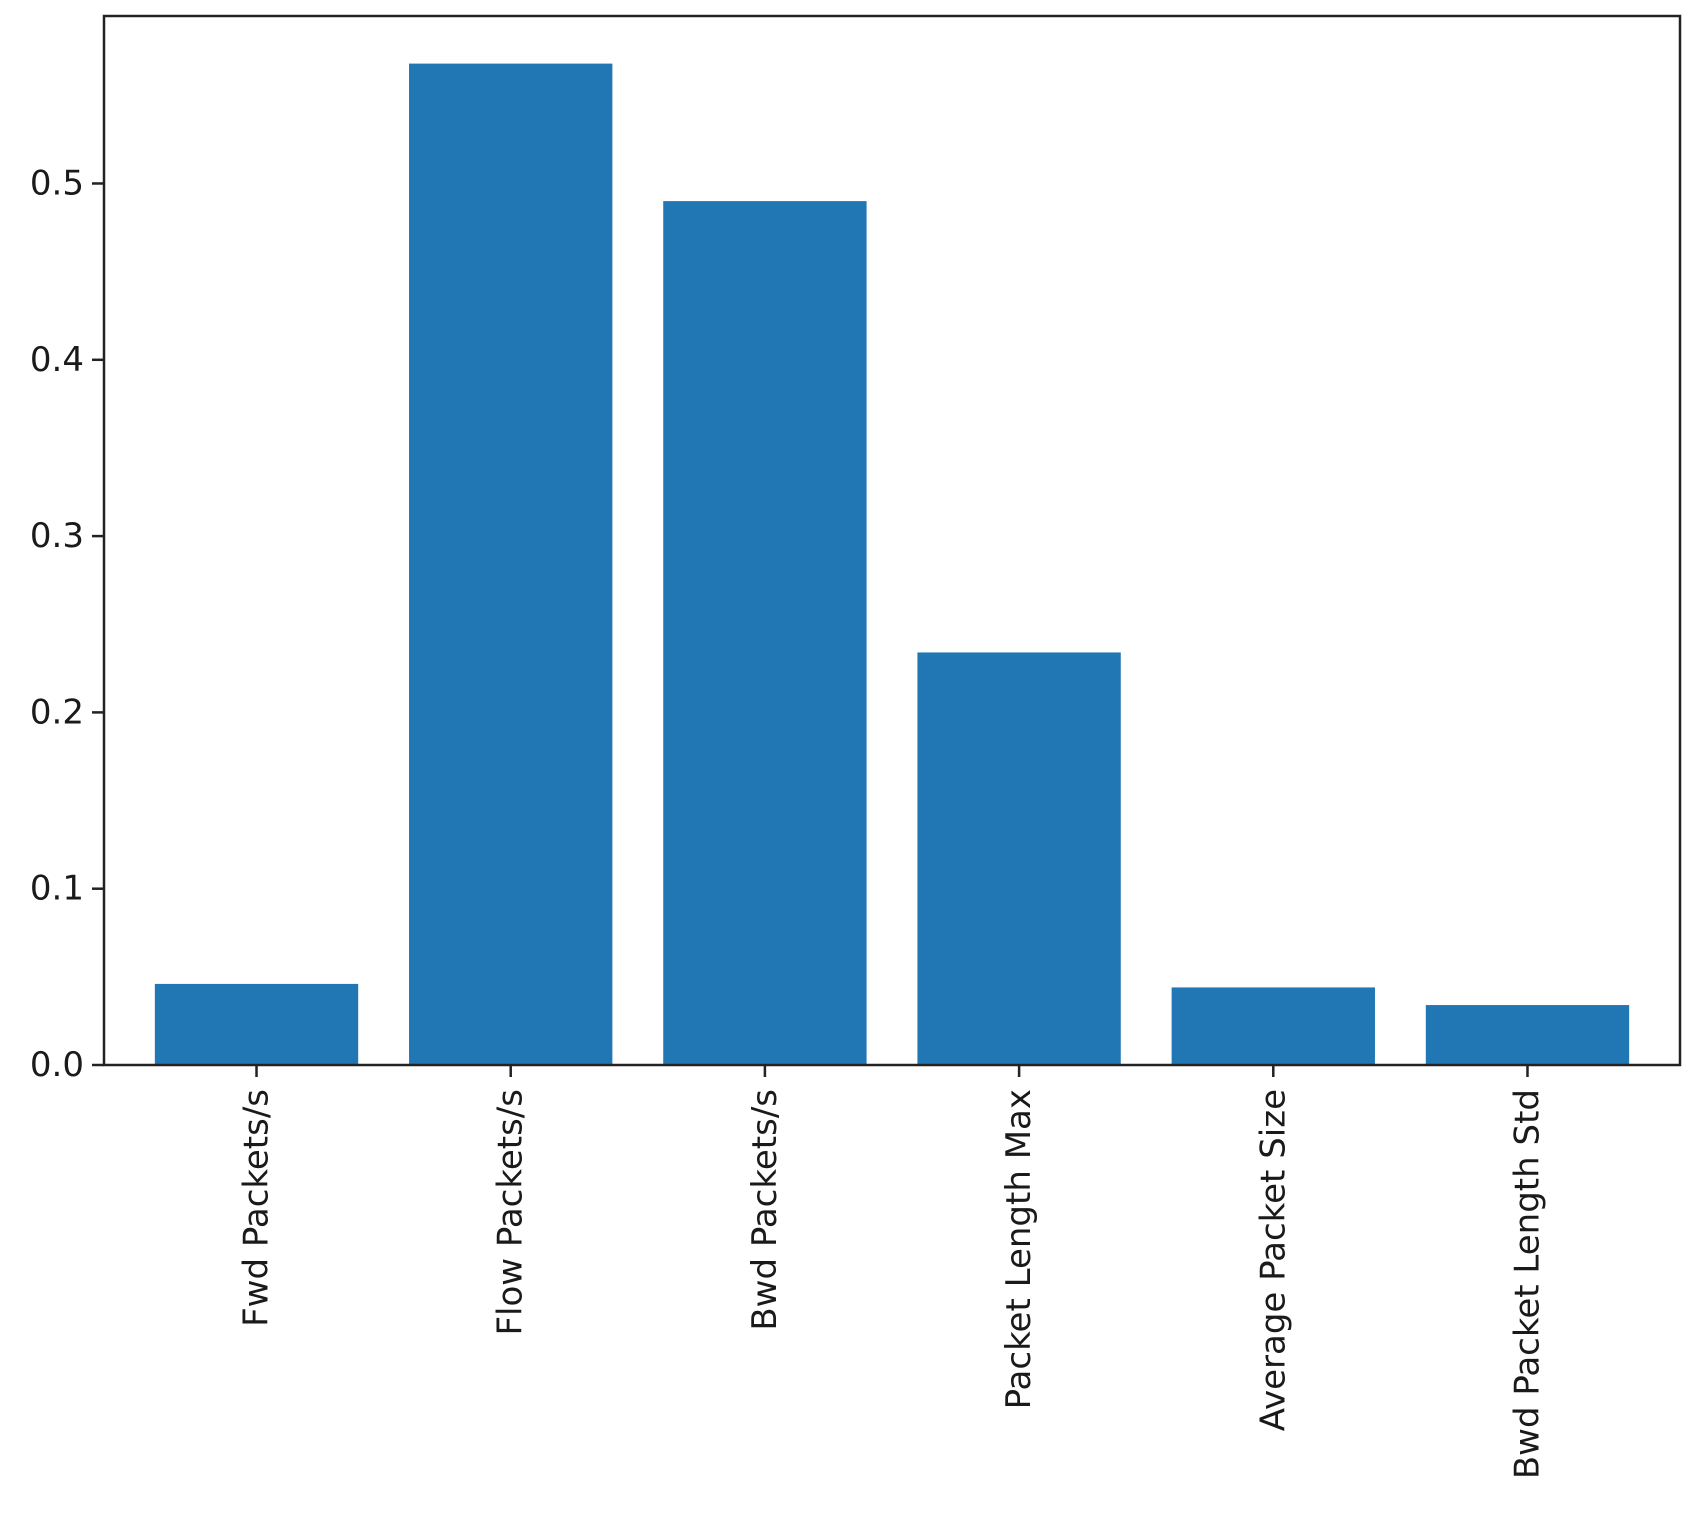  Describe the element at coordinates (1273, 1260) in the screenshot. I see `x-tick-label-4: Average Packet Size` at that location.